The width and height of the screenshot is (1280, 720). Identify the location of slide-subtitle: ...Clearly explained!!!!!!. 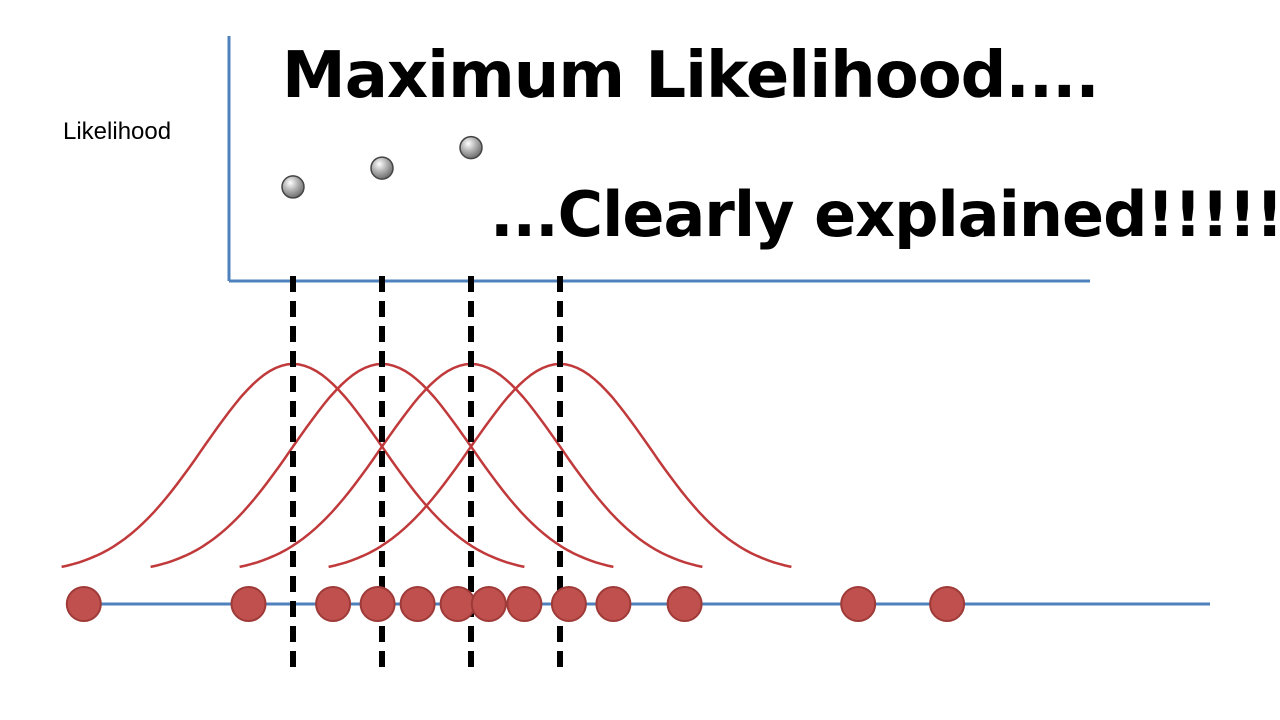
(885, 214).